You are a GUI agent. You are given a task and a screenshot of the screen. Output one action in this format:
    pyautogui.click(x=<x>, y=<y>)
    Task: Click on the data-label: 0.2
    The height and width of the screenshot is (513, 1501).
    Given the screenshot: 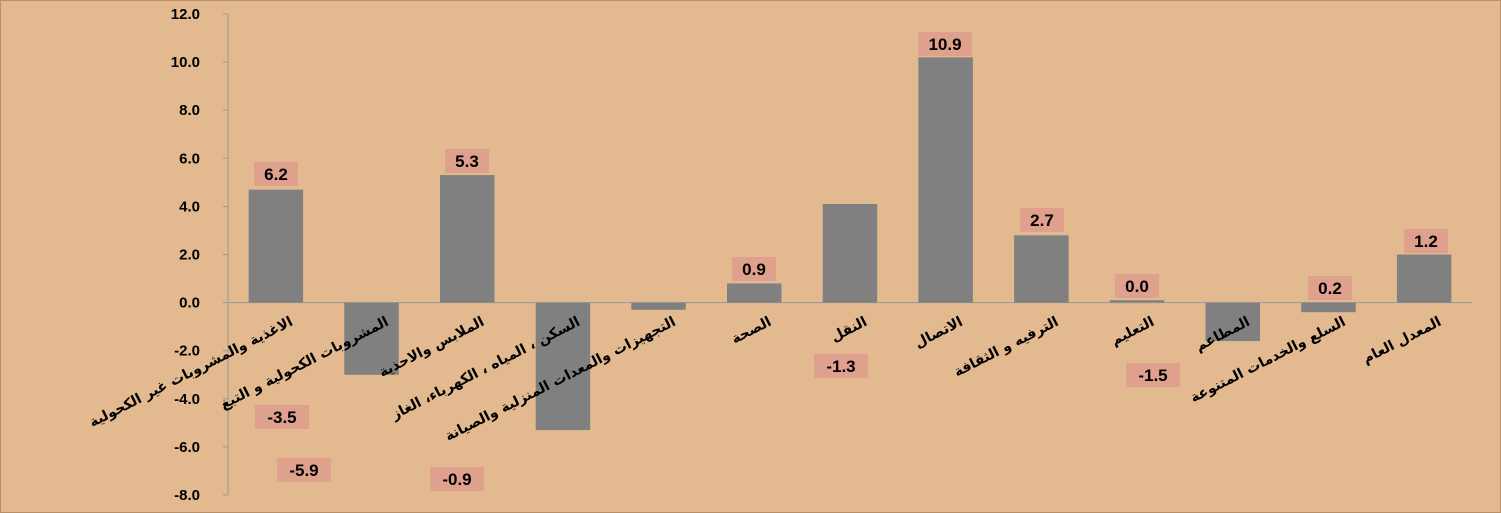 What is the action you would take?
    pyautogui.click(x=1330, y=288)
    